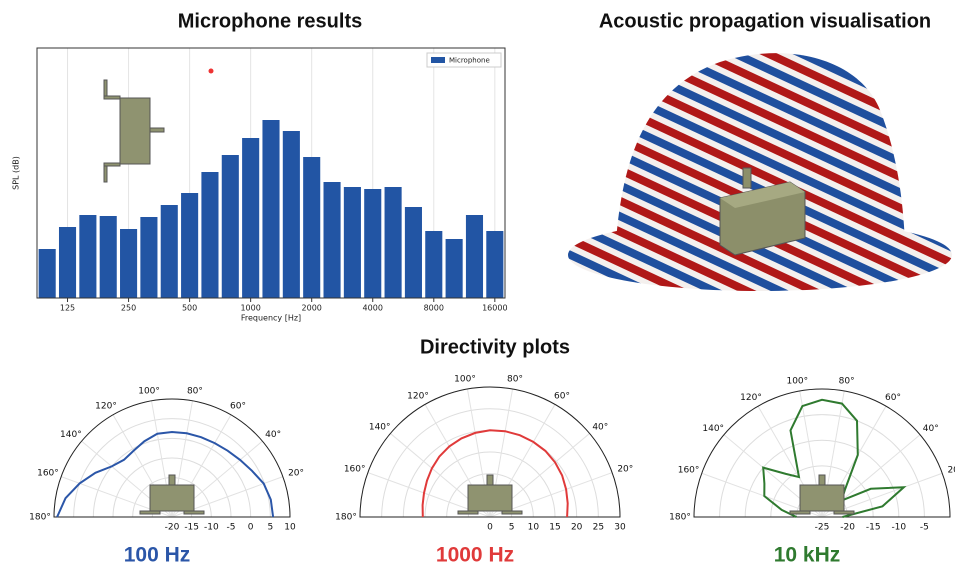  I want to click on x-tick-label: 500, so click(189, 308).